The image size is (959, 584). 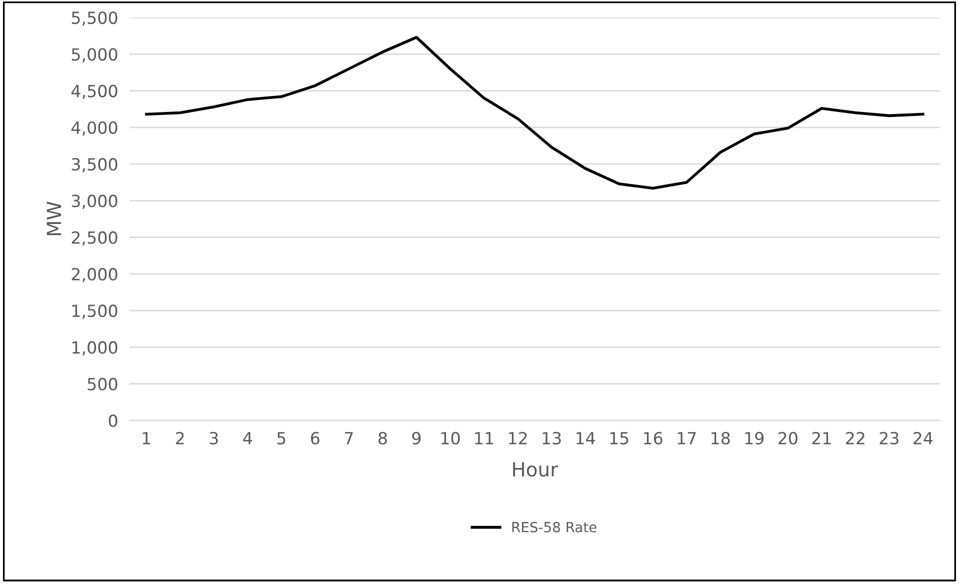 I want to click on legend-label: RES-58 Rate, so click(x=554, y=527).